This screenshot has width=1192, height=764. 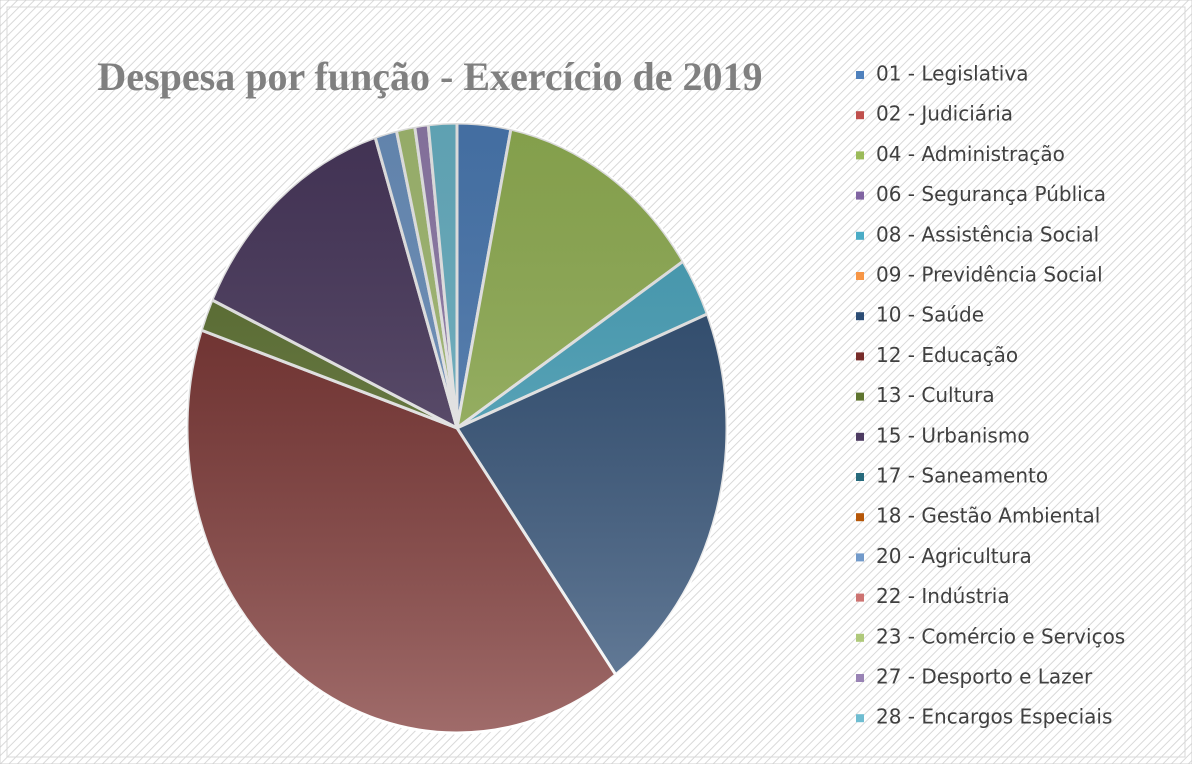 What do you see at coordinates (989, 275) in the screenshot?
I see `legend-label: 09 - Previdência Social` at bounding box center [989, 275].